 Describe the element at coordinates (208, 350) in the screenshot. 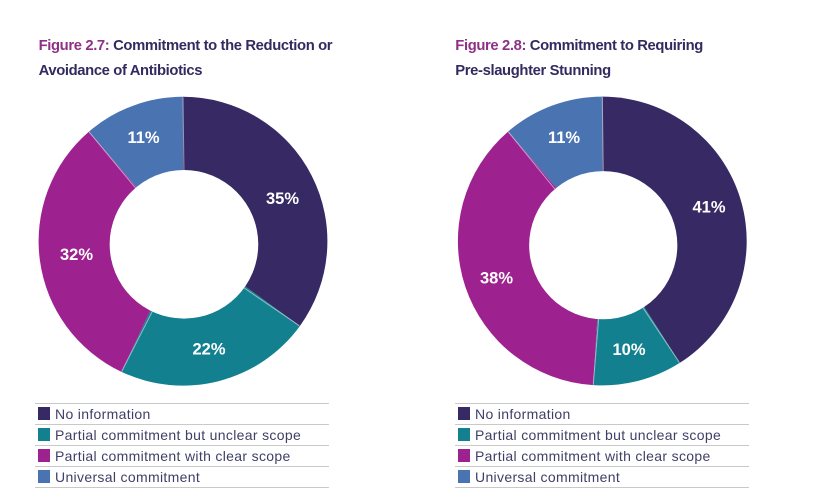

I see `svg-text: 22%` at that location.